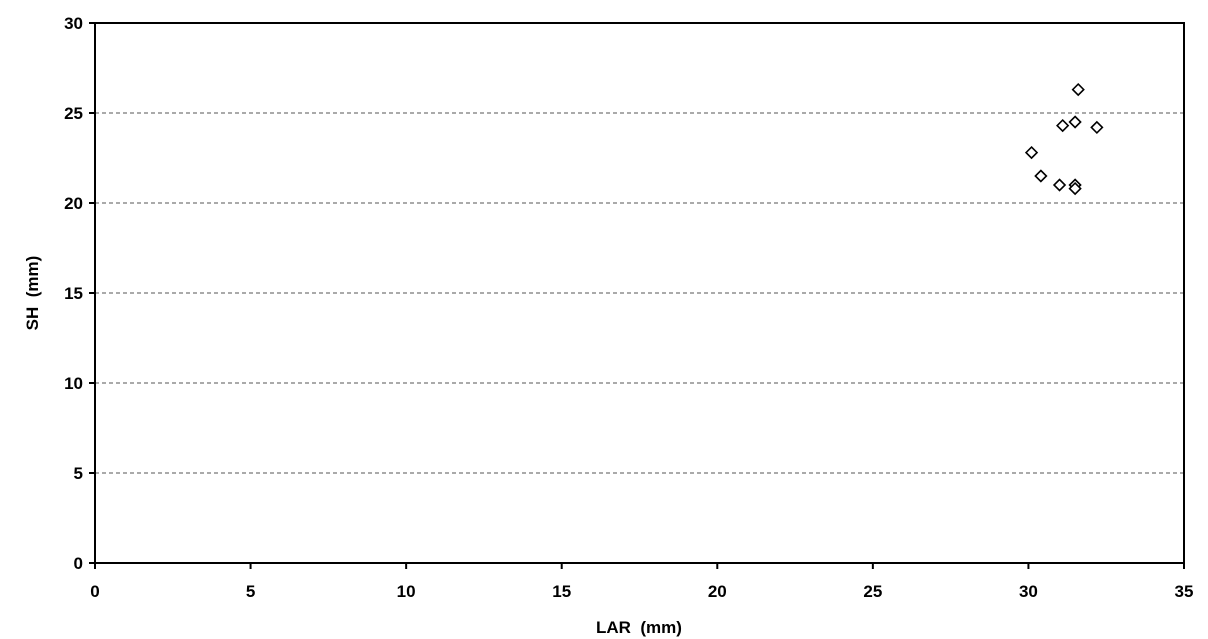 The height and width of the screenshot is (639, 1208). Describe the element at coordinates (78, 473) in the screenshot. I see `y-tick-label-5: 5` at that location.